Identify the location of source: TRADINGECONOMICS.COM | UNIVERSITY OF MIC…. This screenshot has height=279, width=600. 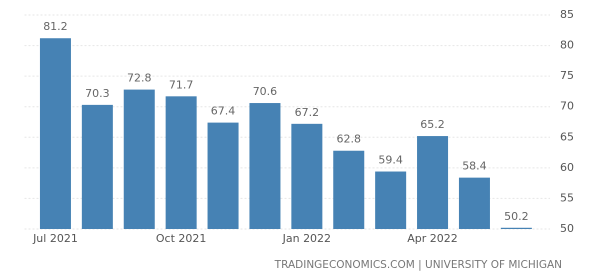
(418, 265).